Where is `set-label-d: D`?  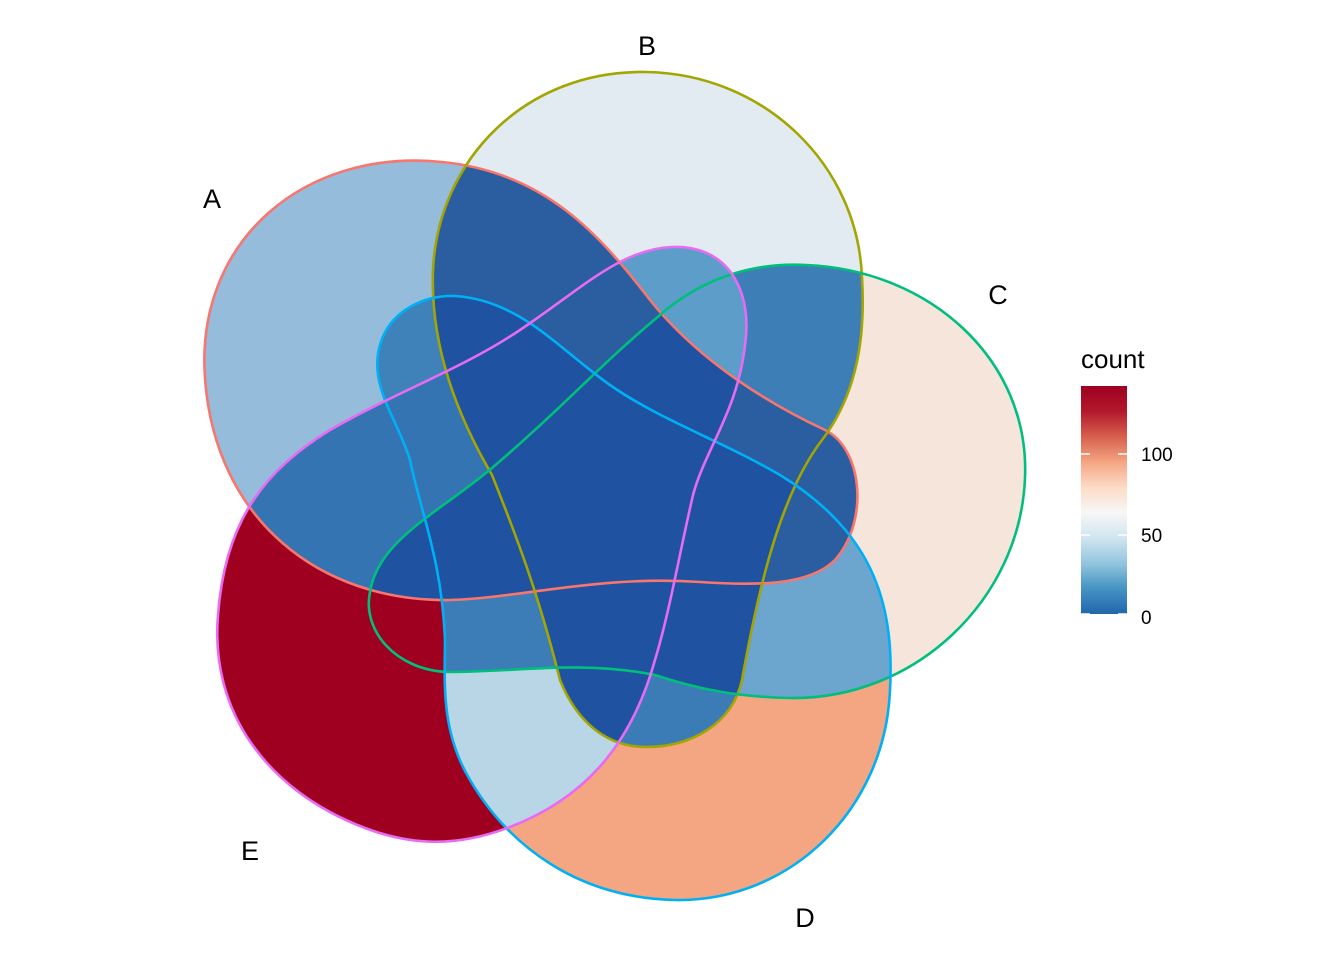
set-label-d: D is located at coordinates (805, 918).